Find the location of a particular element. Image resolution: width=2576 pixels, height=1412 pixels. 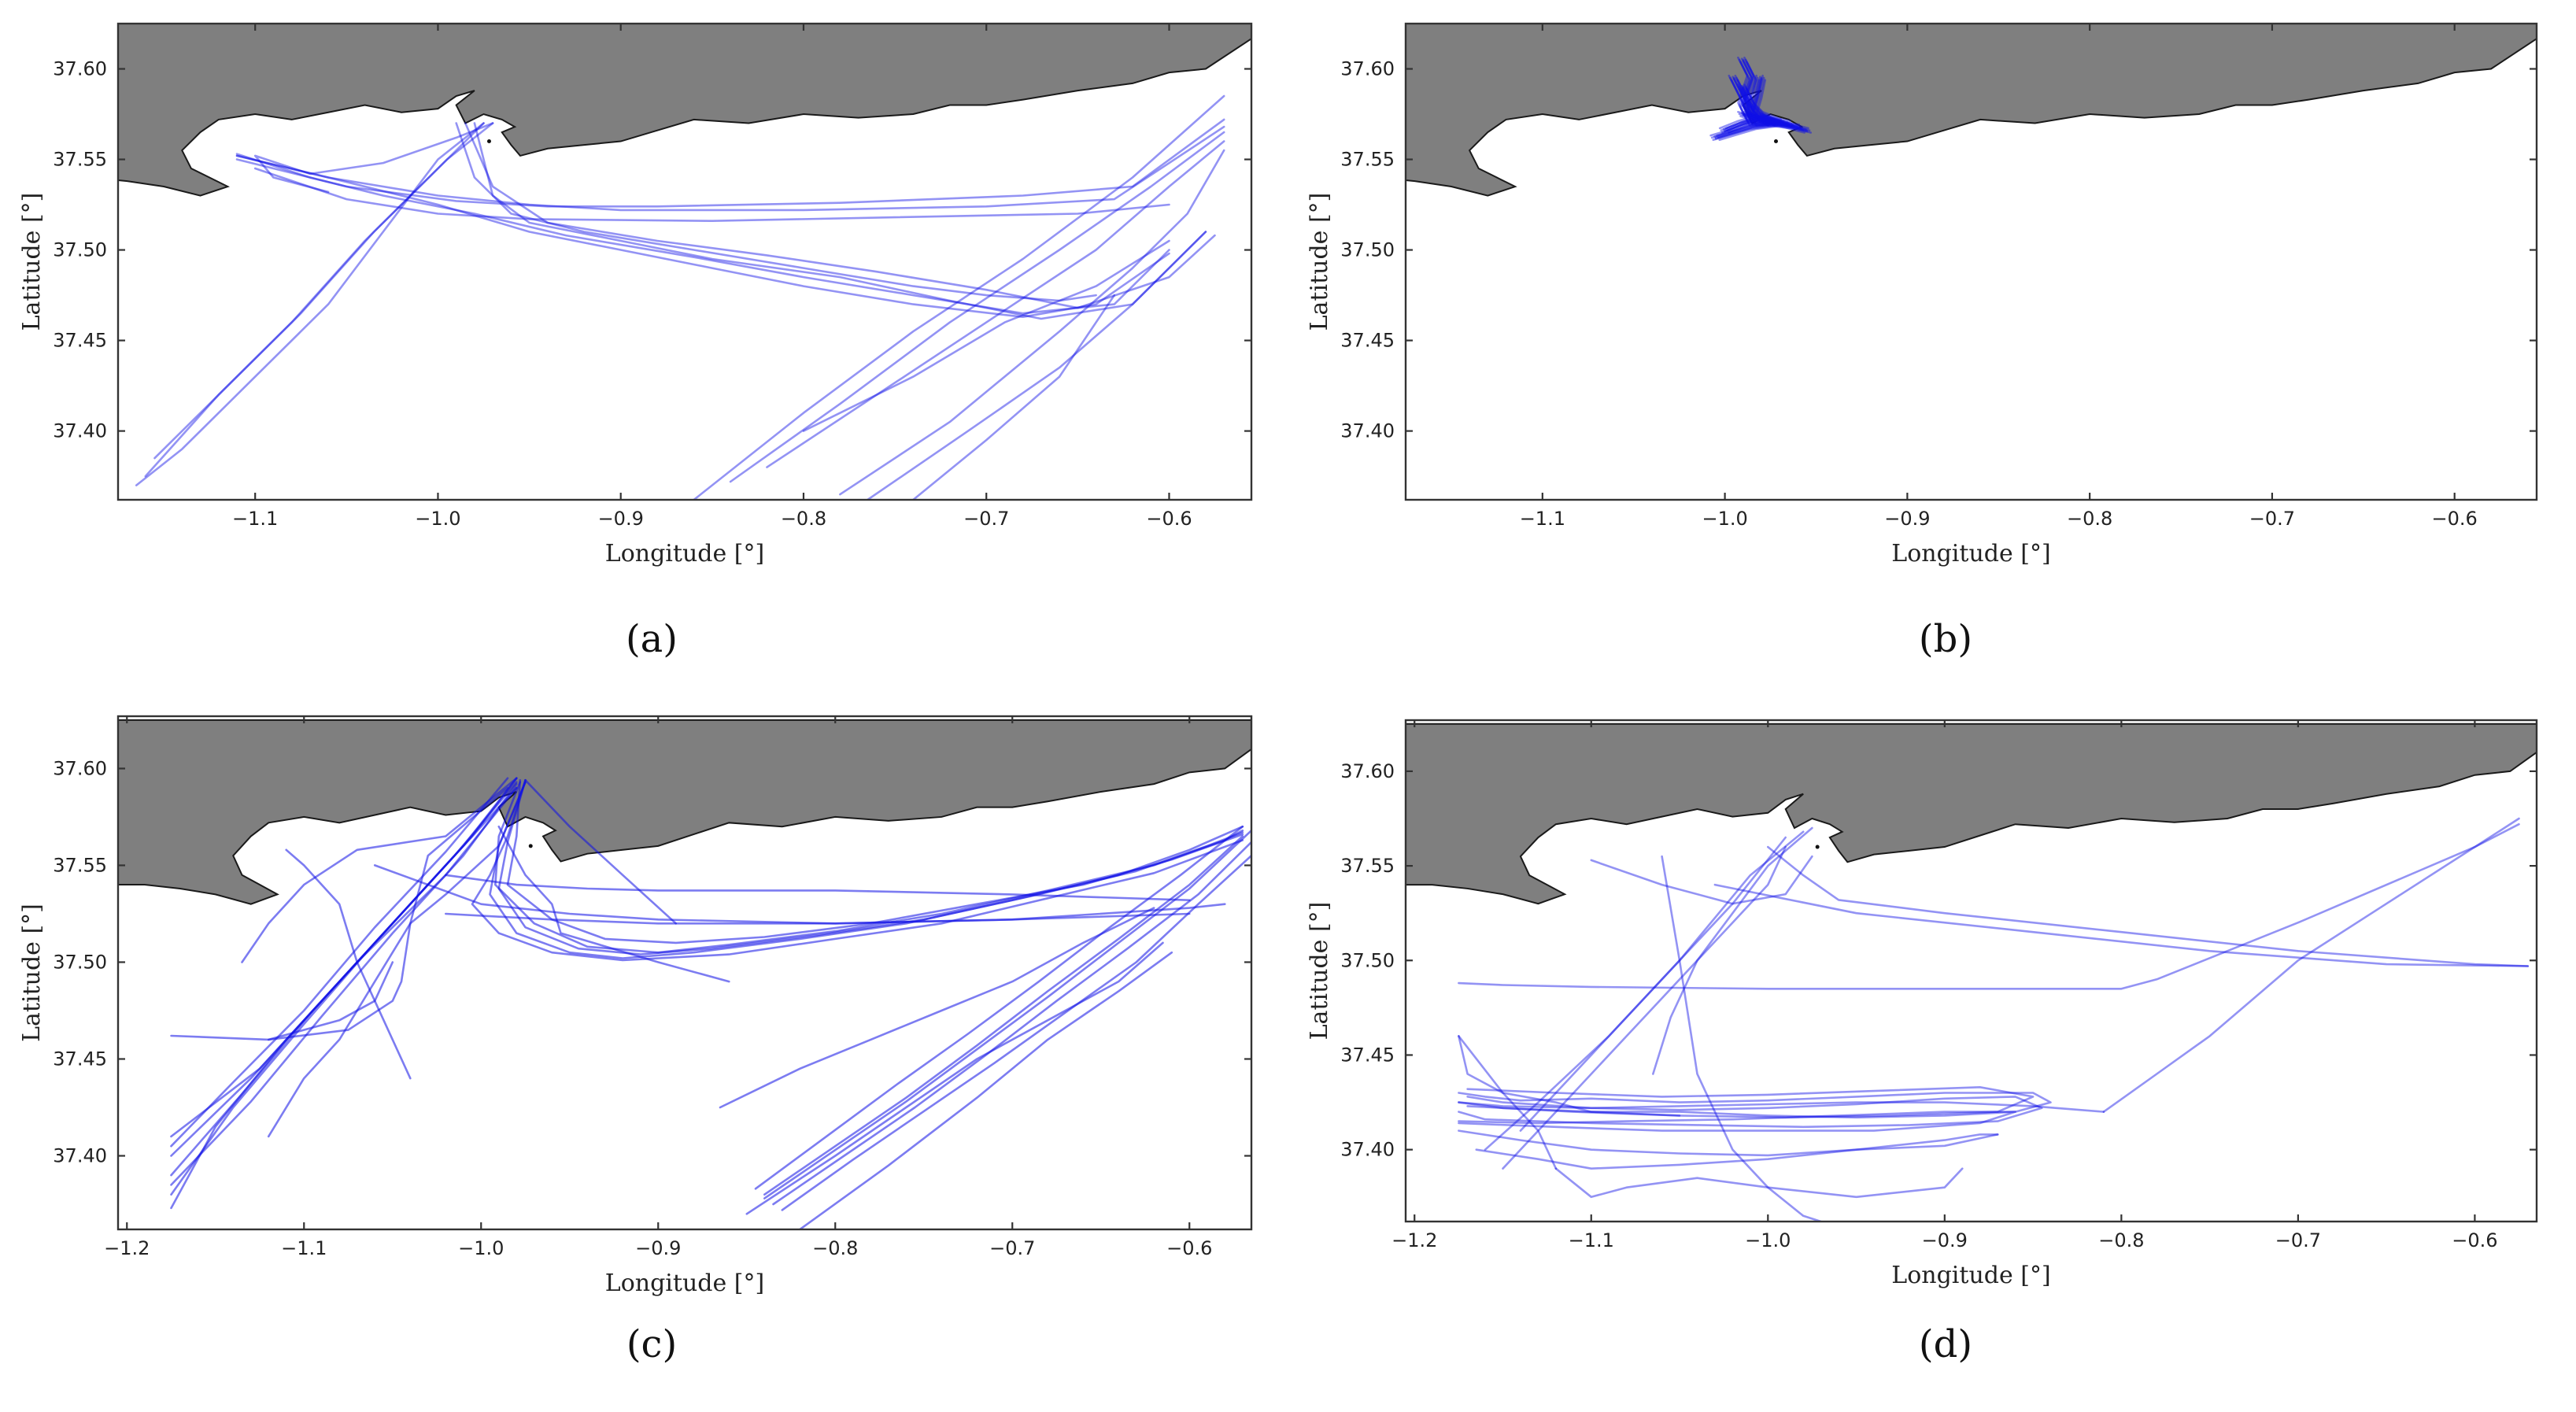

caption-a: (a) is located at coordinates (651, 639).